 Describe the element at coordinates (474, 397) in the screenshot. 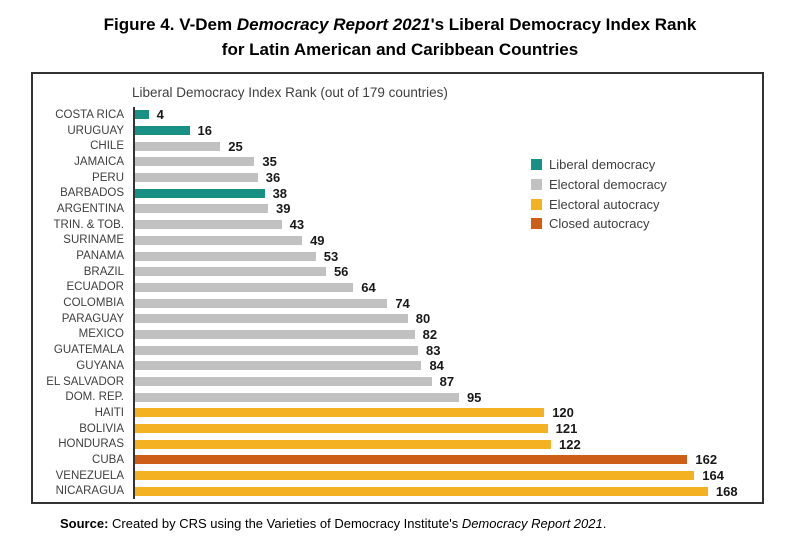

I see `value-label: 95` at that location.